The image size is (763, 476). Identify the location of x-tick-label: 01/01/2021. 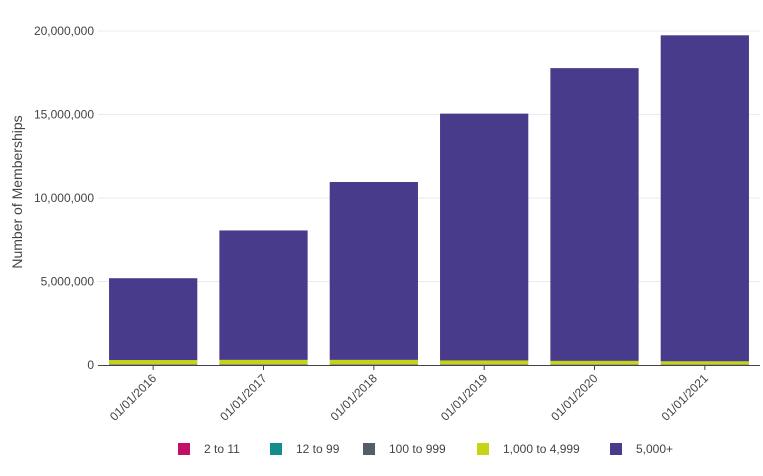
(685, 397).